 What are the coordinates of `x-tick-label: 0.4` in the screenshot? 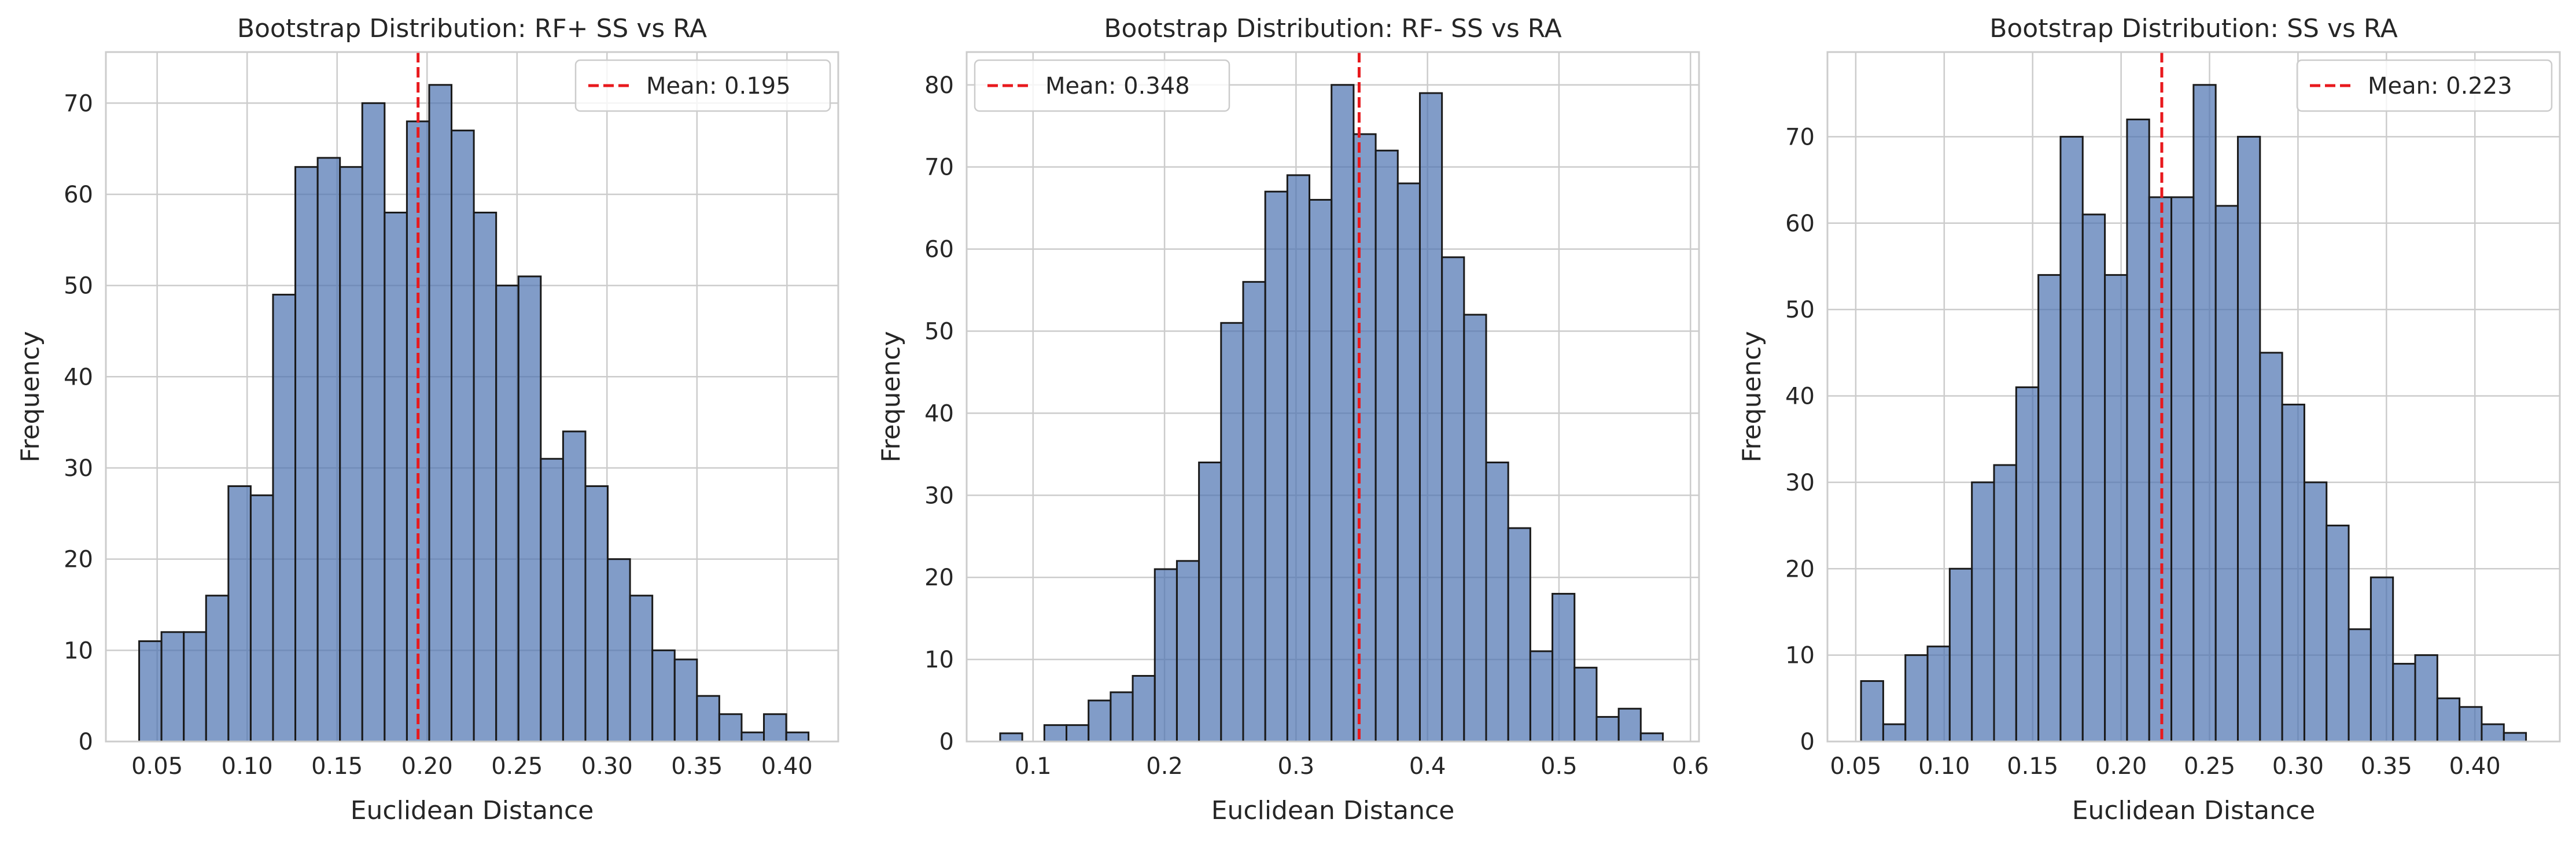 It's located at (1427, 766).